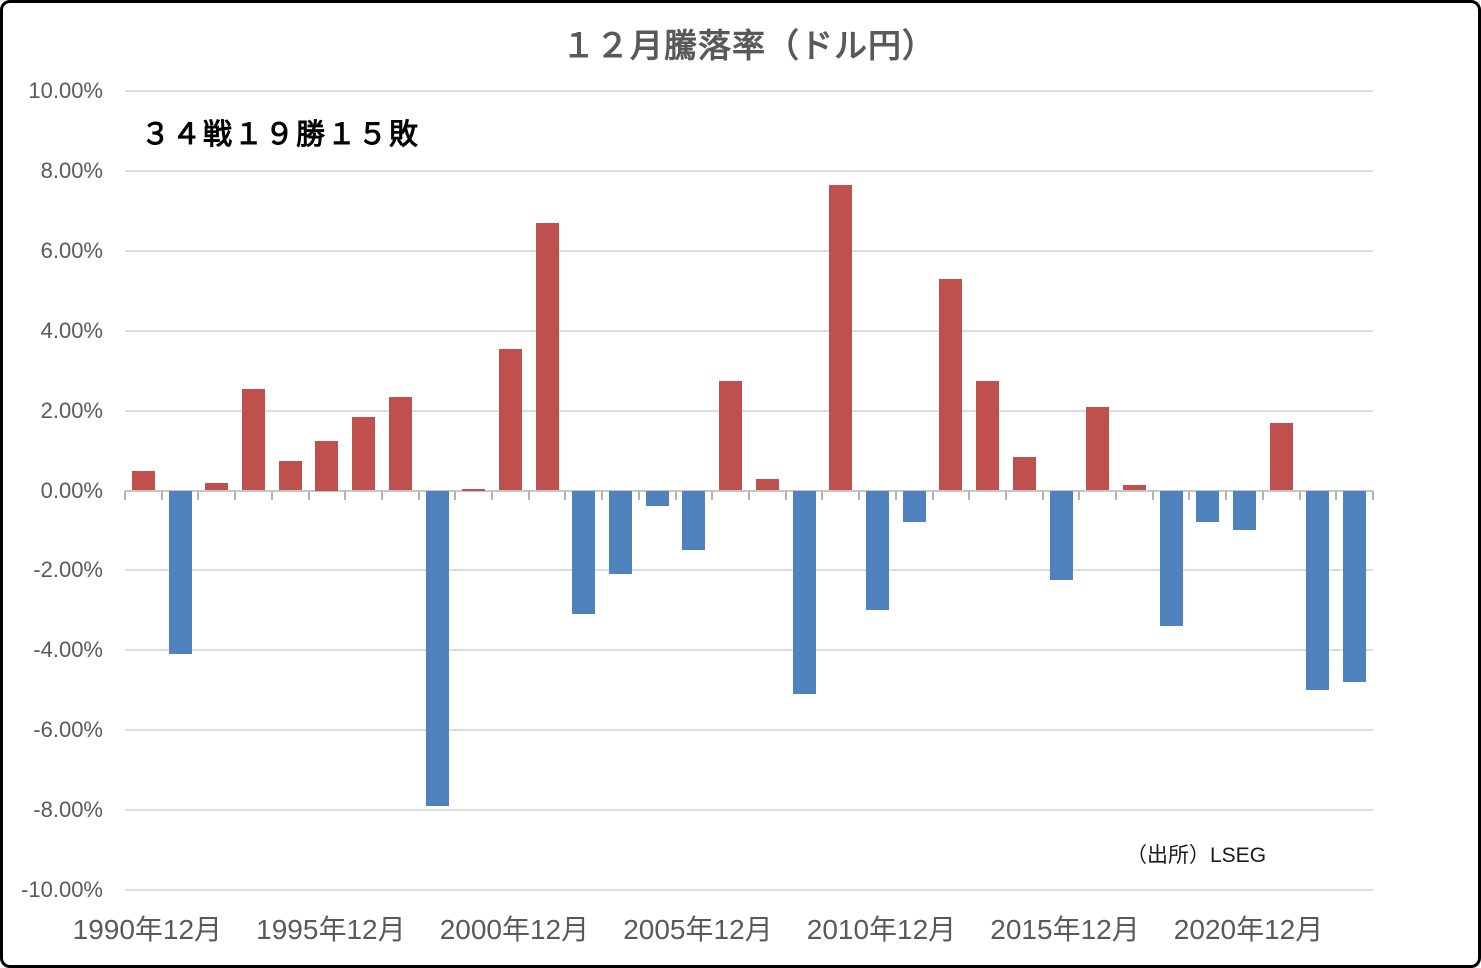 The height and width of the screenshot is (968, 1481). I want to click on y-axis-tick-label: 0.00%, so click(71, 490).